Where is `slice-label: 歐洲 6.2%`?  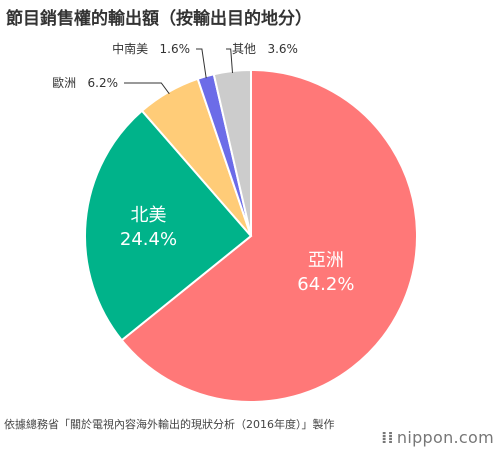 slice-label: 歐洲 6.2% is located at coordinates (85, 82).